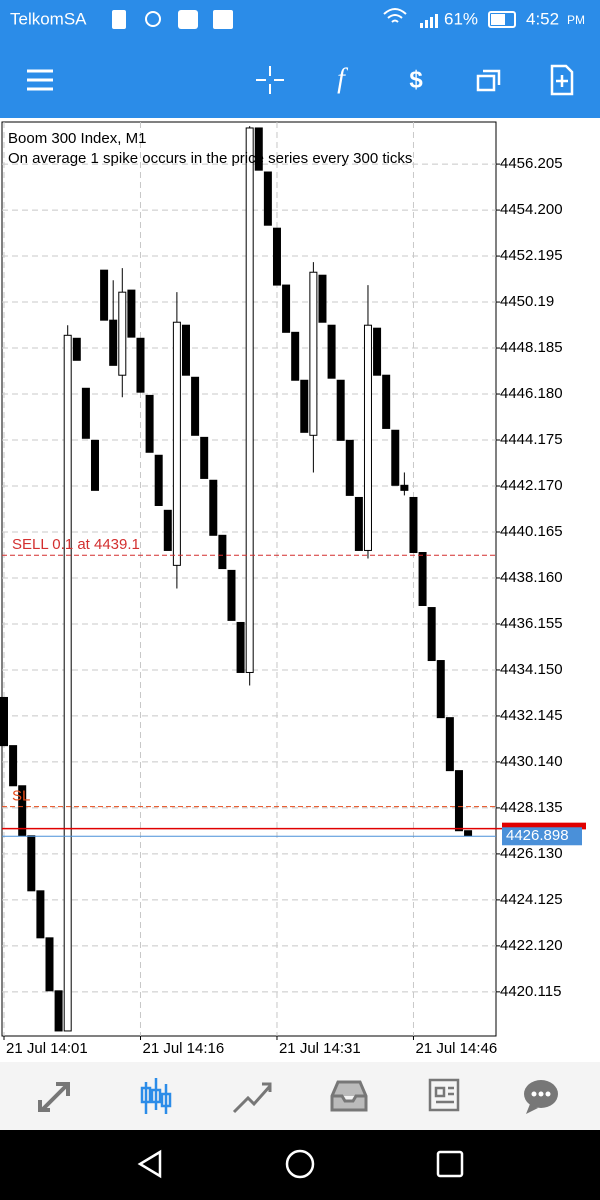 Image resolution: width=600 pixels, height=1200 pixels. I want to click on battery-level, so click(498, 19).